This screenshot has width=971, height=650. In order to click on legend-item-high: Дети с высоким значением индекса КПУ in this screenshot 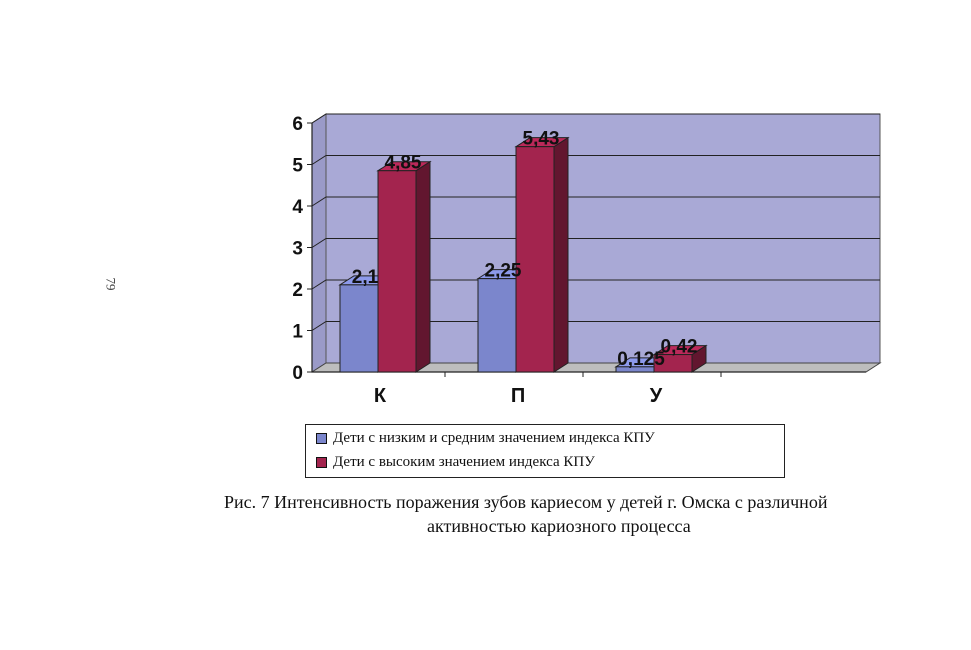, I will do `click(455, 462)`.